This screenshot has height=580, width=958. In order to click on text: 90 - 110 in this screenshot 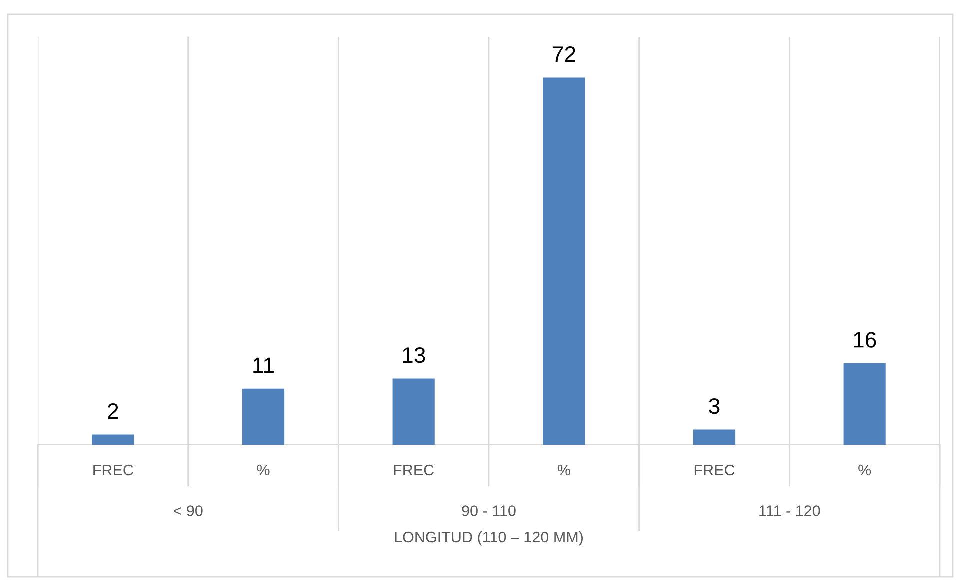, I will do `click(489, 511)`.